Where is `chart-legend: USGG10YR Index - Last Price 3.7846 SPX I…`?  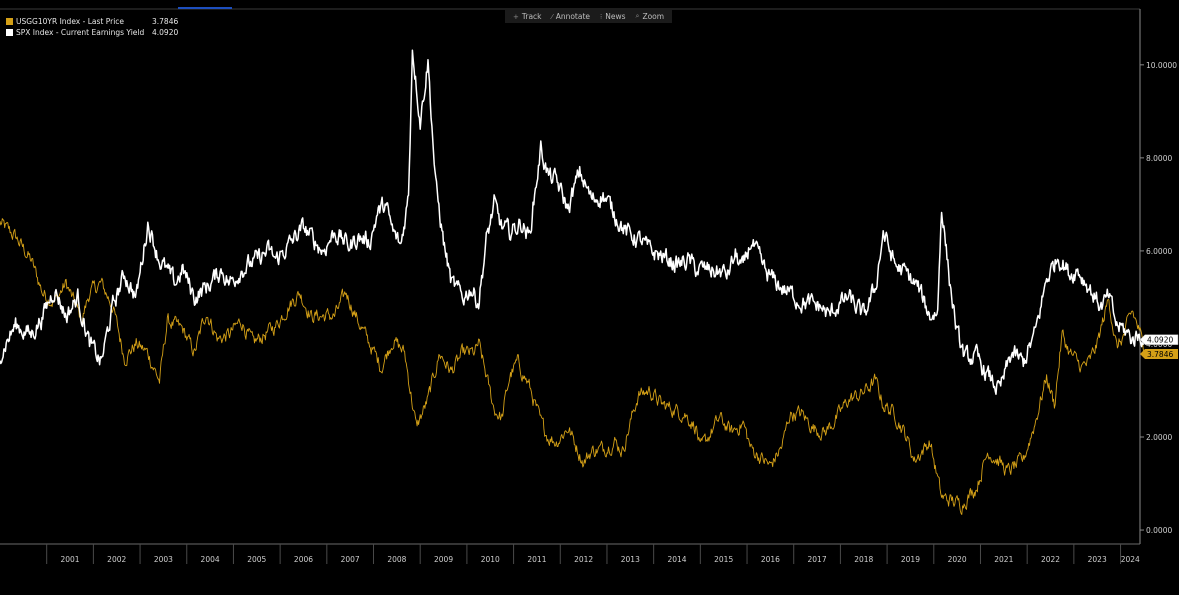 chart-legend: USGG10YR Index - Last Price 3.7846 SPX I… is located at coordinates (92, 27).